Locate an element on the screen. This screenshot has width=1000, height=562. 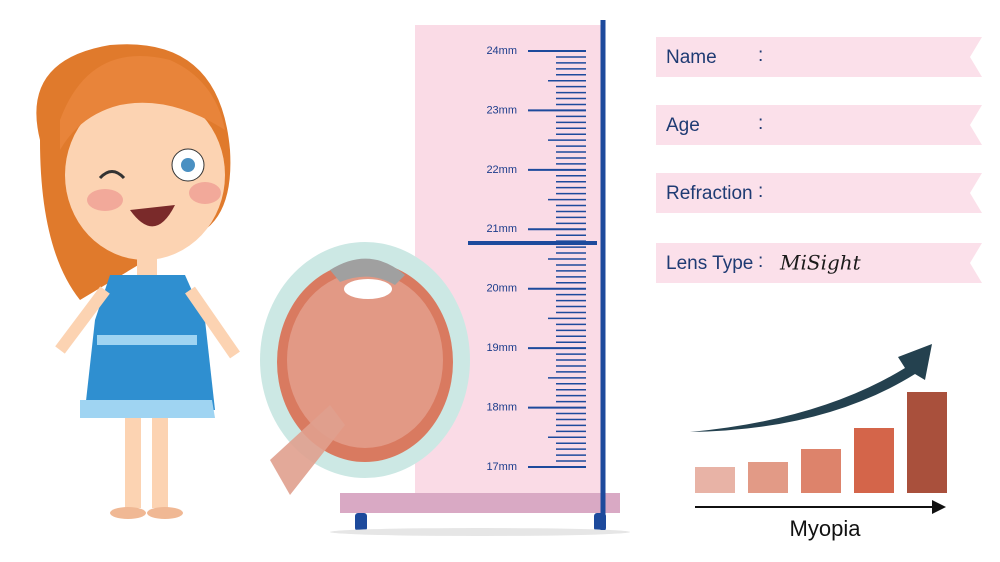
shadow is located at coordinates (480, 532).